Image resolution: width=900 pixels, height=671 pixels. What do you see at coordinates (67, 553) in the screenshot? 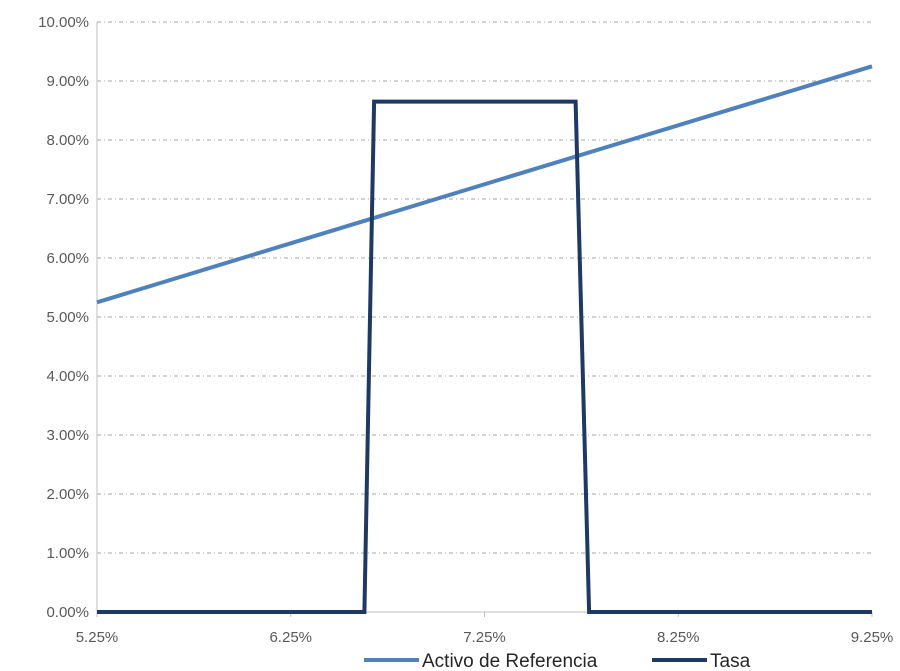
I see `y-tick-label: 1.00%` at bounding box center [67, 553].